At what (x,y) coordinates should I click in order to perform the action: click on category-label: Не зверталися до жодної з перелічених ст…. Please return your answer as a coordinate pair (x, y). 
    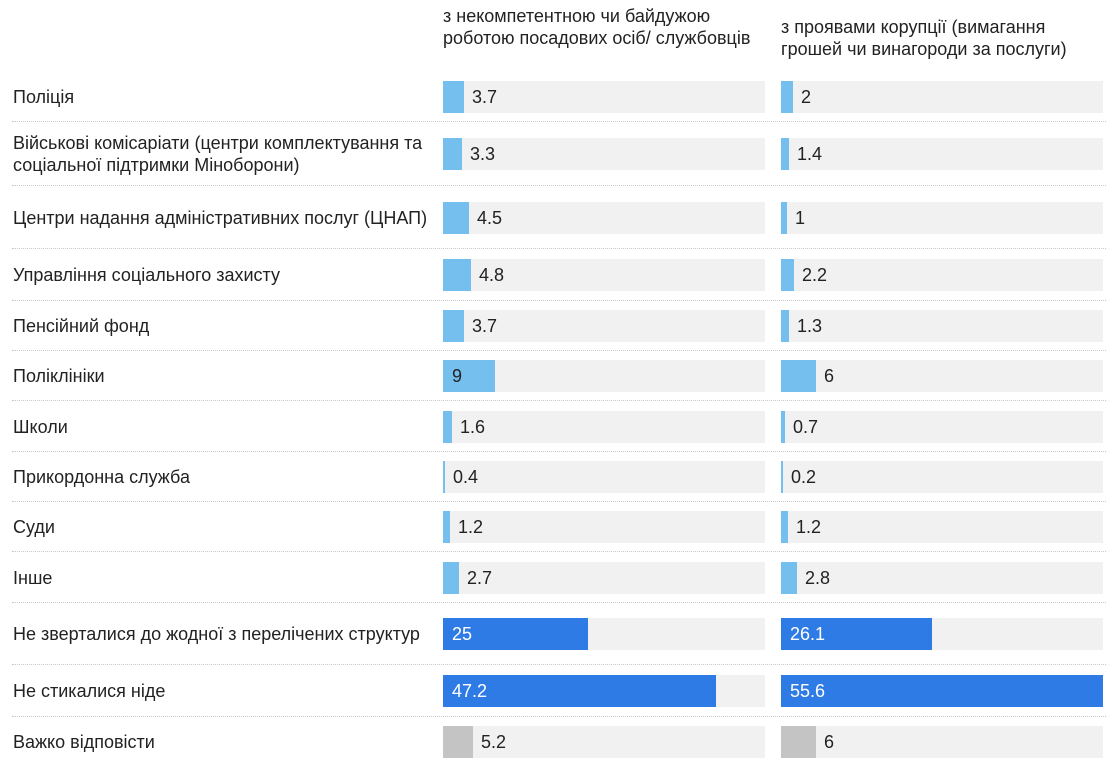
    Looking at the image, I should click on (216, 634).